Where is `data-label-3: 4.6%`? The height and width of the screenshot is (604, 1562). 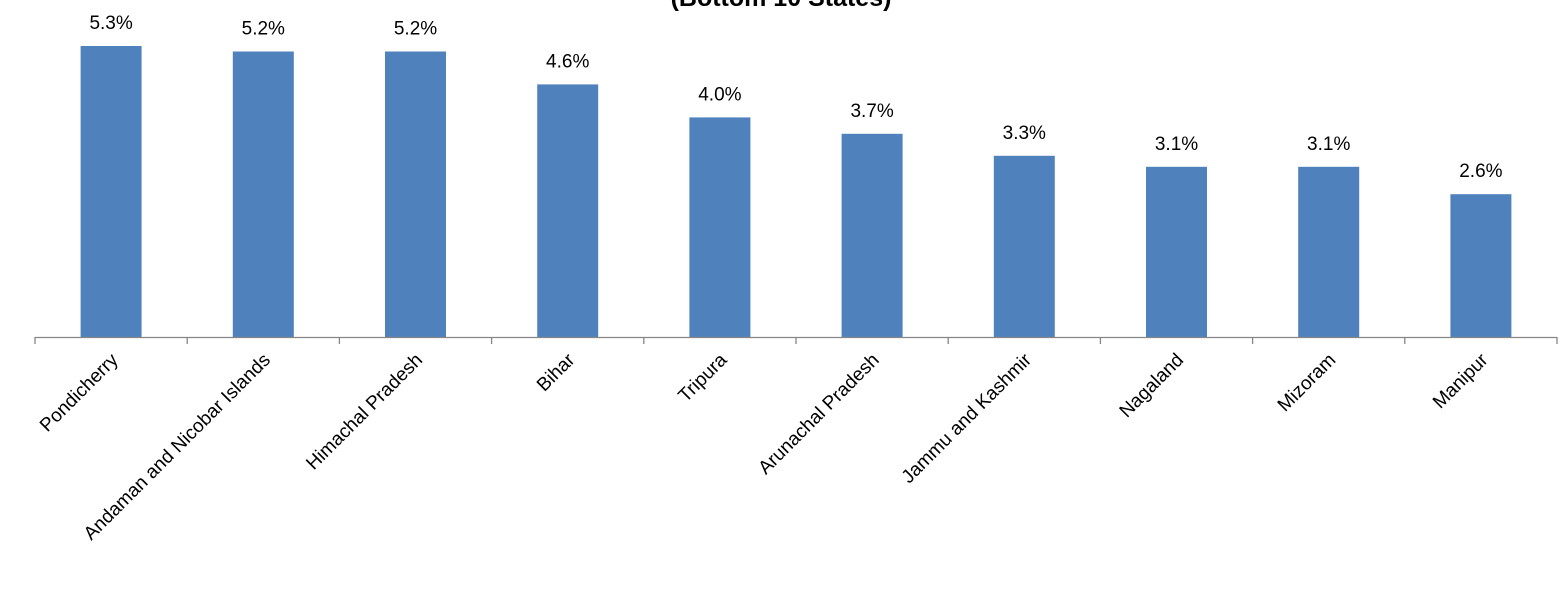 data-label-3: 4.6% is located at coordinates (567, 61).